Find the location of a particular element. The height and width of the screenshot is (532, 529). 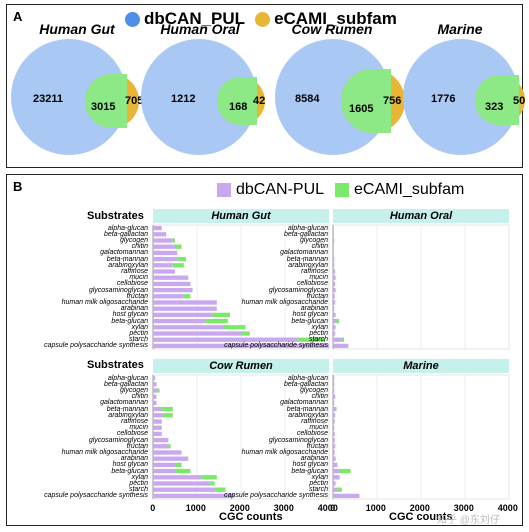

facet-plot is located at coordinates (421, 287).